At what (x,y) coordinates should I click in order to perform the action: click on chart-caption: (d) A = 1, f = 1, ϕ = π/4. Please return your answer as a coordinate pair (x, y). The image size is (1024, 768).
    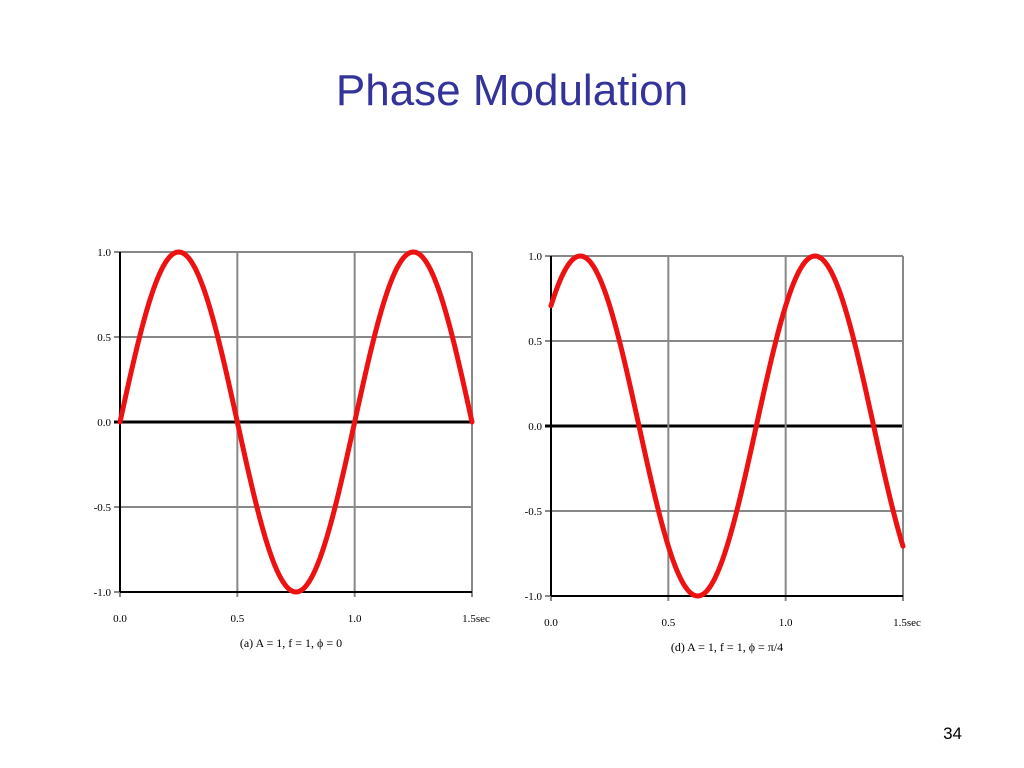
    Looking at the image, I should click on (727, 647).